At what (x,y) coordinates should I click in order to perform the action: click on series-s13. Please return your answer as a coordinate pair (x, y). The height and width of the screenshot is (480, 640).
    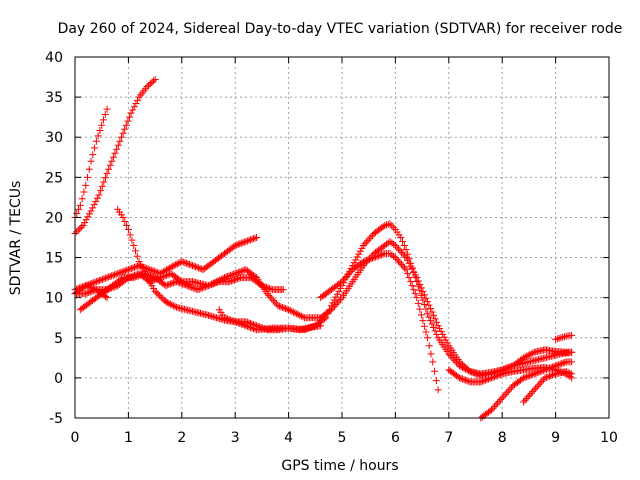
    Looking at the image, I should click on (510, 374).